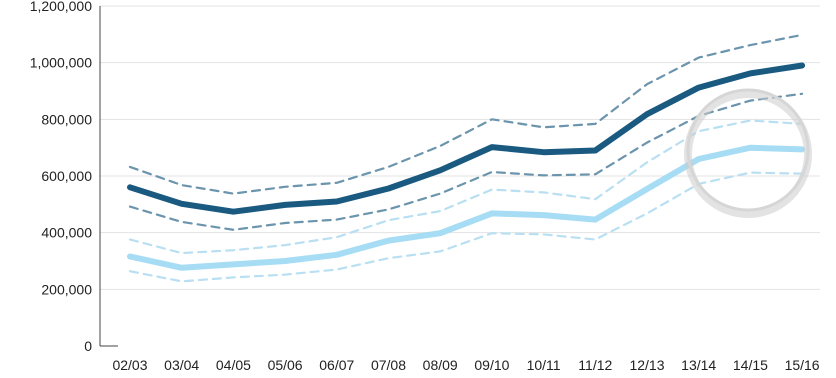  What do you see at coordinates (750, 365) in the screenshot?
I see `x-tick-label: 14/15` at bounding box center [750, 365].